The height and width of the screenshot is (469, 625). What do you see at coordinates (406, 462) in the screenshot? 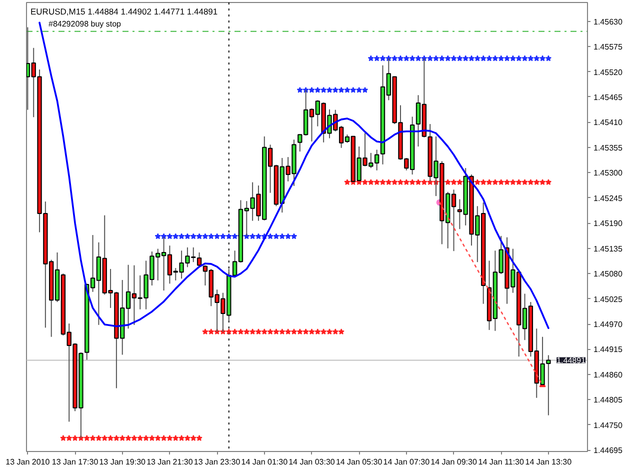
I see `x-tick-label: 14 Jan 07:30` at bounding box center [406, 462].